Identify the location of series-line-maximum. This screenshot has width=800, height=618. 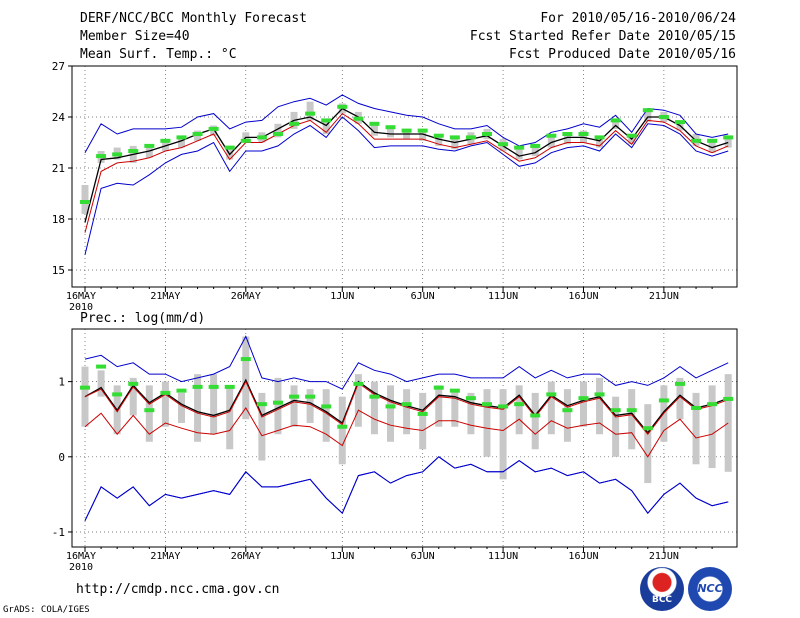
(406, 123).